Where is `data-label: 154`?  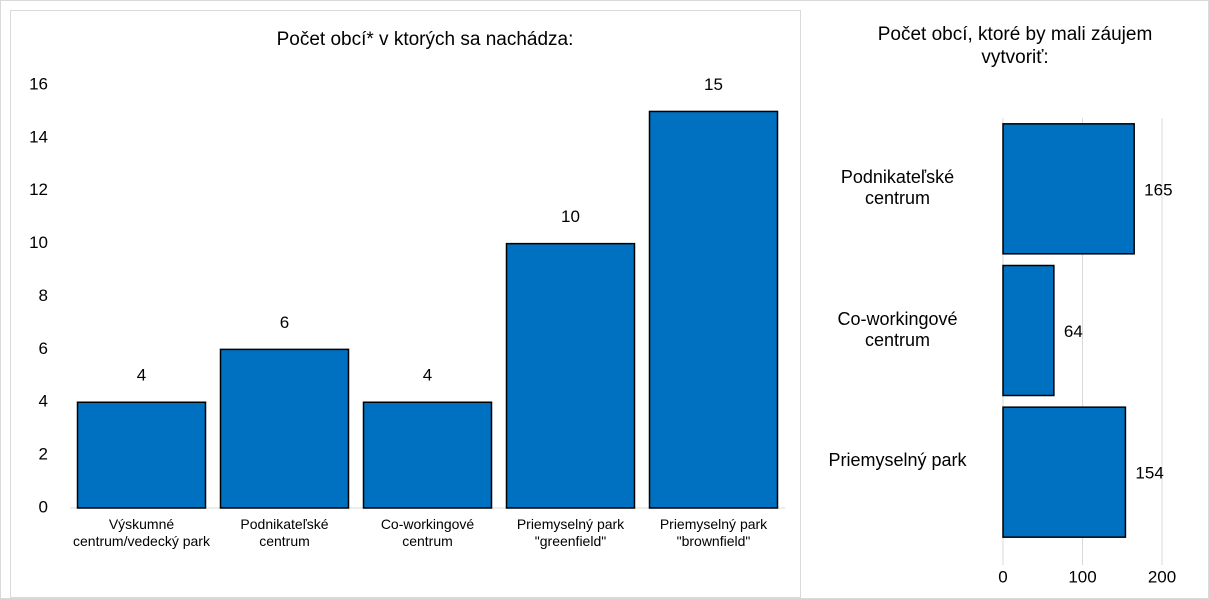
data-label: 154 is located at coordinates (1149, 473).